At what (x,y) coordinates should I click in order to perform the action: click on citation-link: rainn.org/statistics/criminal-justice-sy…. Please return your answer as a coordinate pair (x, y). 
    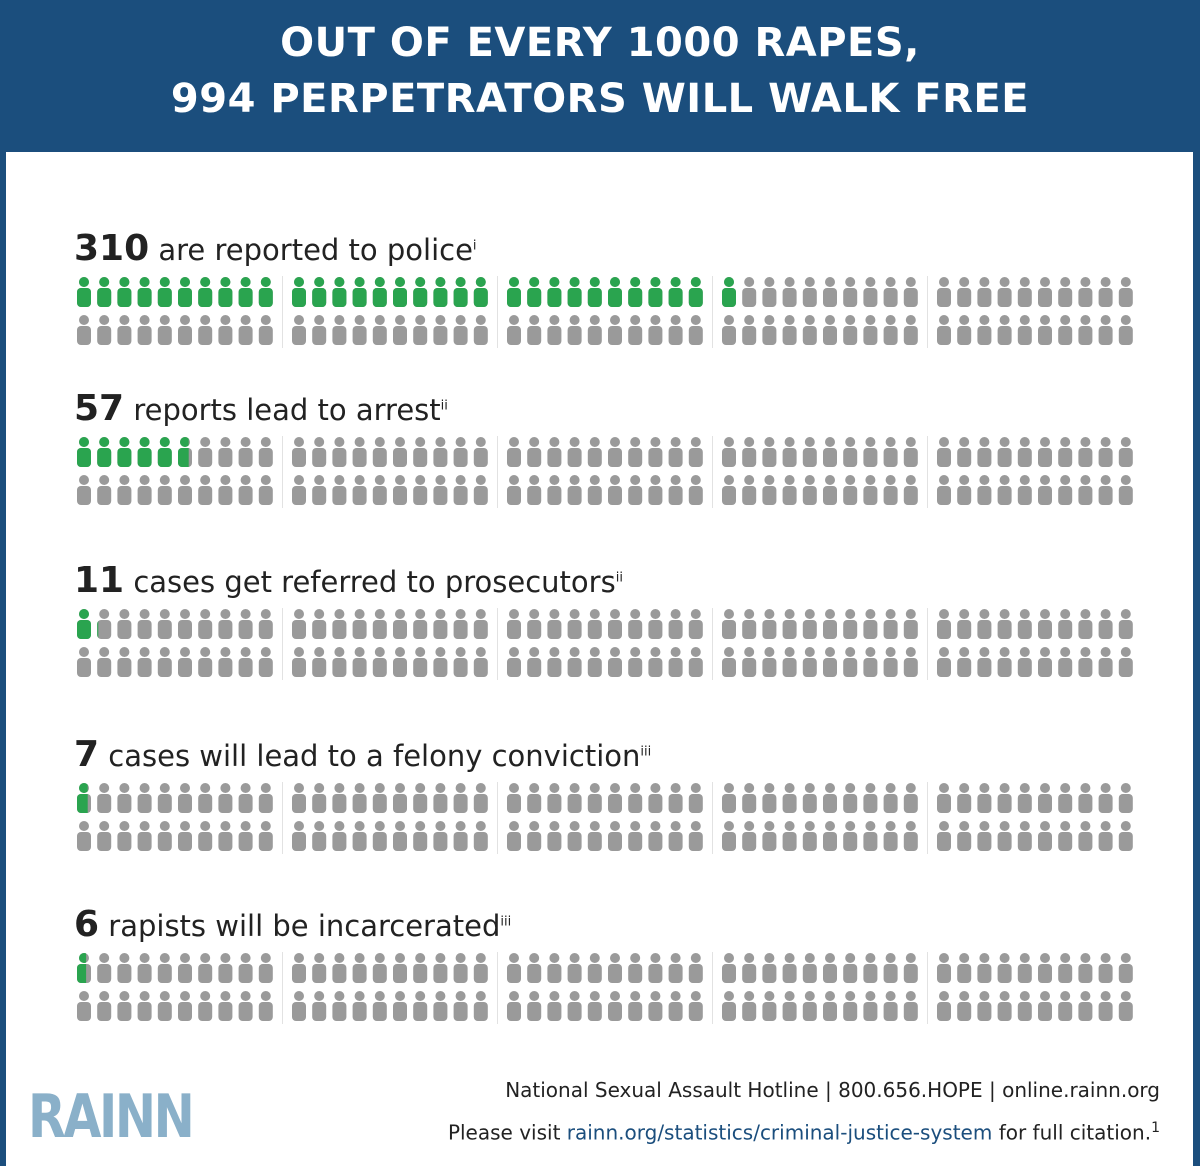
    Looking at the image, I should click on (779, 1132).